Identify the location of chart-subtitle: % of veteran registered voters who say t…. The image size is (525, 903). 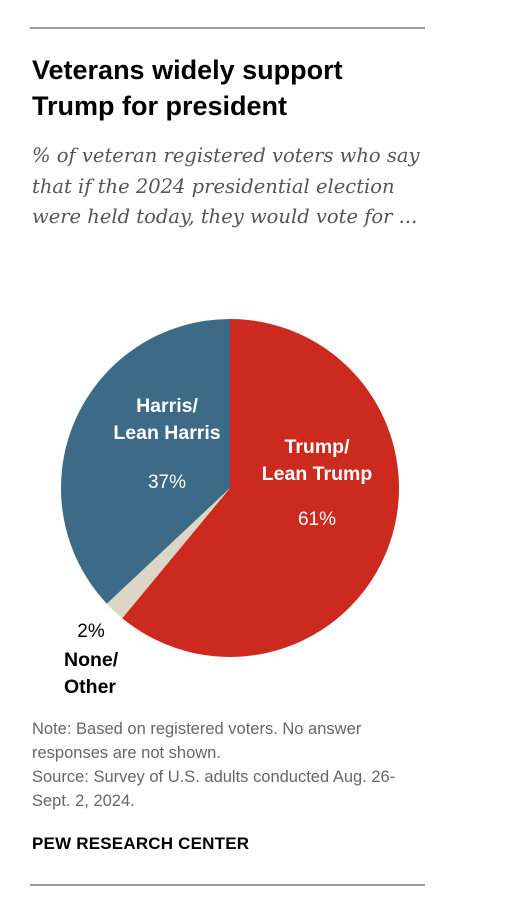
(226, 186).